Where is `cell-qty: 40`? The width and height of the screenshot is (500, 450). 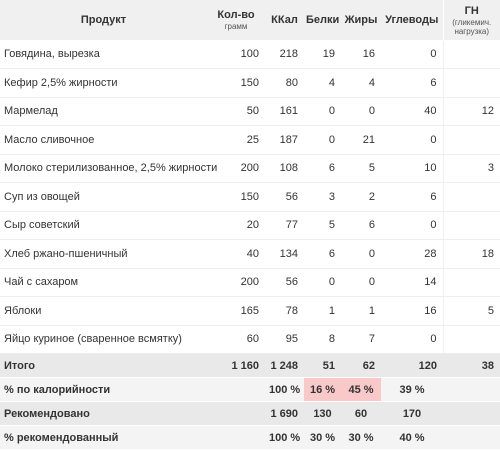
cell-qty: 40 is located at coordinates (236, 254).